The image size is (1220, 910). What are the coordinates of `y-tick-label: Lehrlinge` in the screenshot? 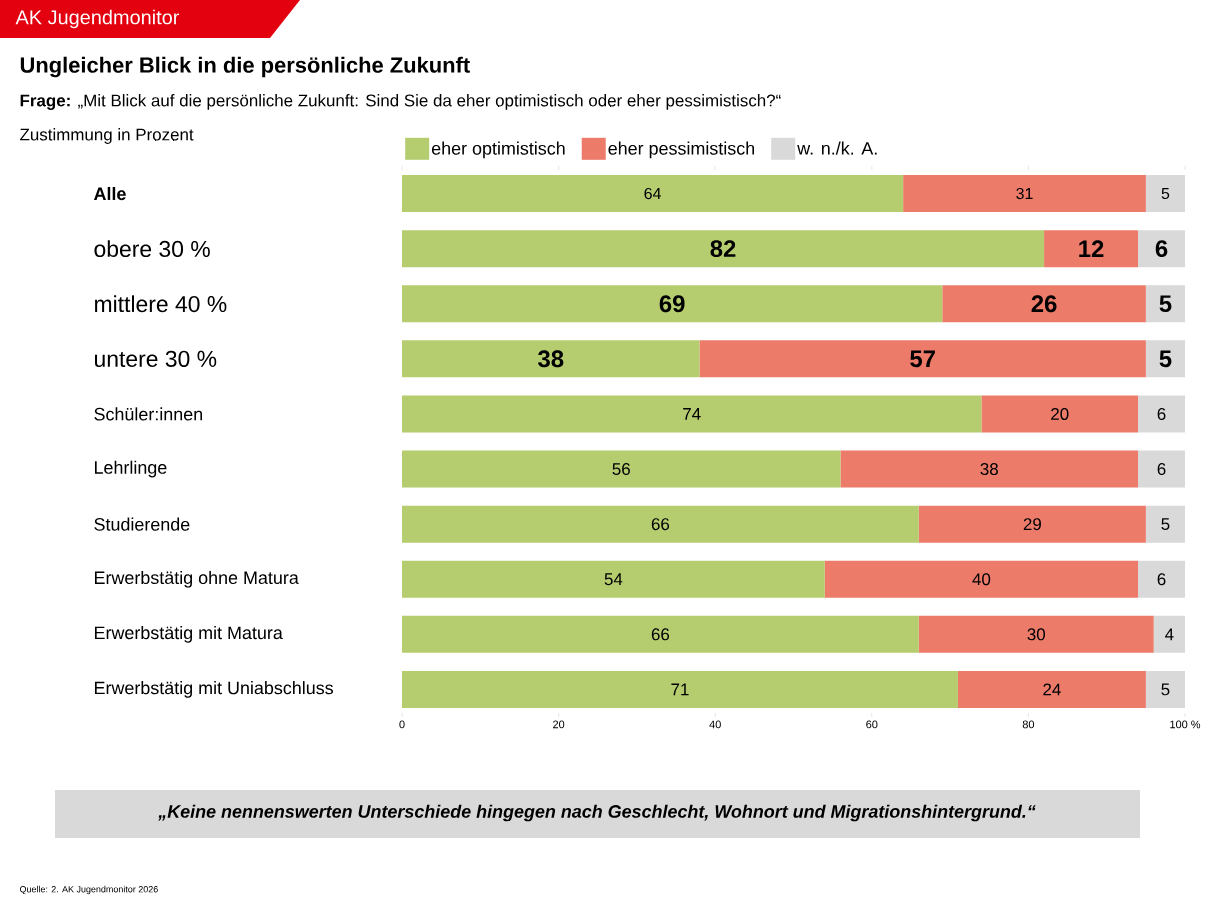 It's located at (130, 469).